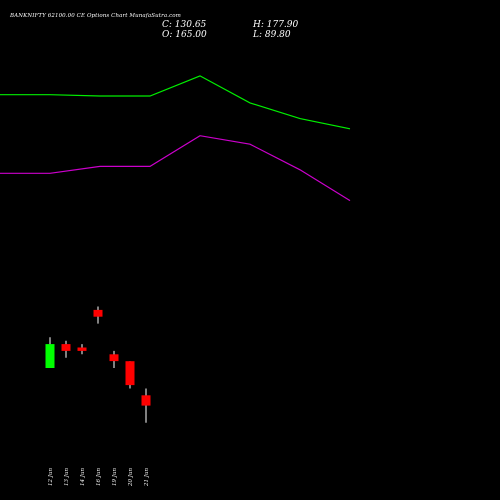 The image size is (500, 500). I want to click on x-tick-label: 12 Jun, so click(51, 477).